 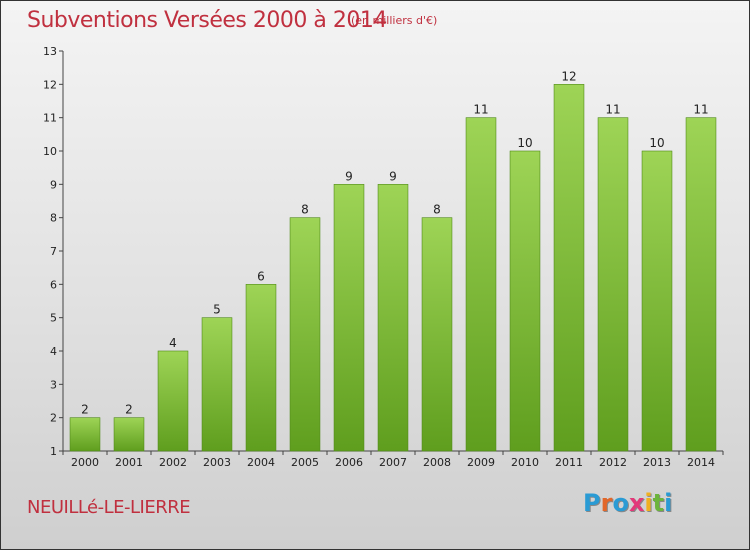 What do you see at coordinates (261, 462) in the screenshot?
I see `x-tick-label: 2004` at bounding box center [261, 462].